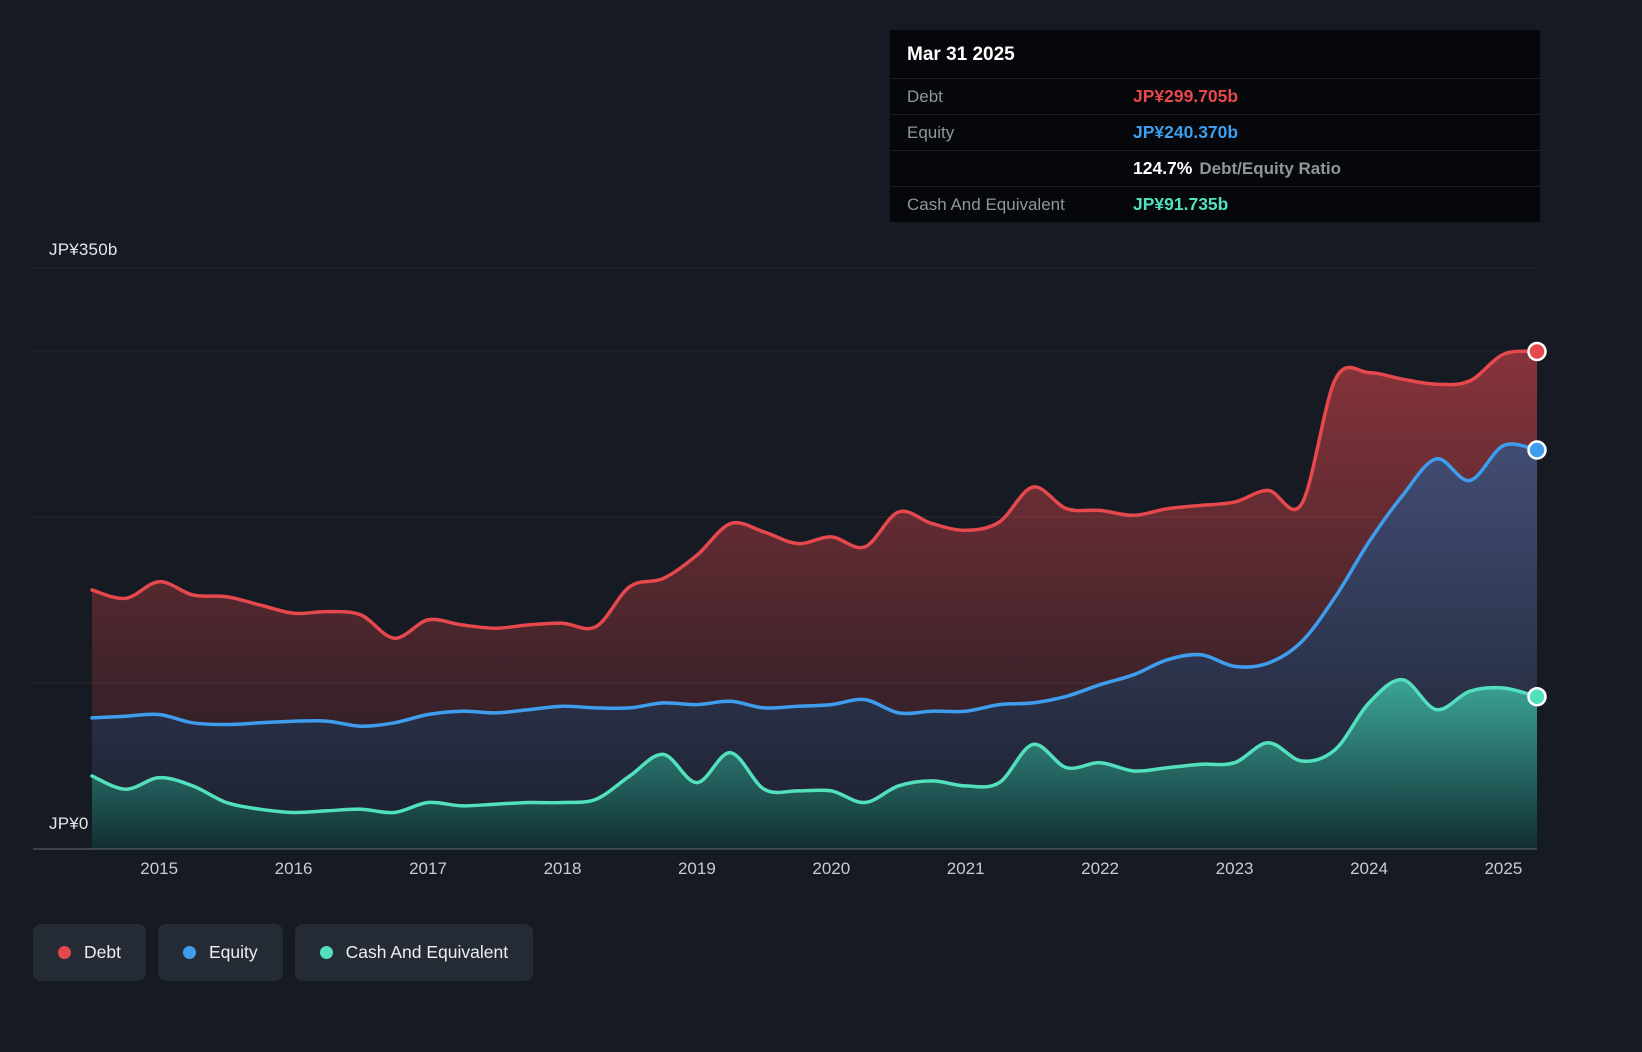  Describe the element at coordinates (427, 952) in the screenshot. I see `legend-label-cash: Cash And Equivalent` at that location.